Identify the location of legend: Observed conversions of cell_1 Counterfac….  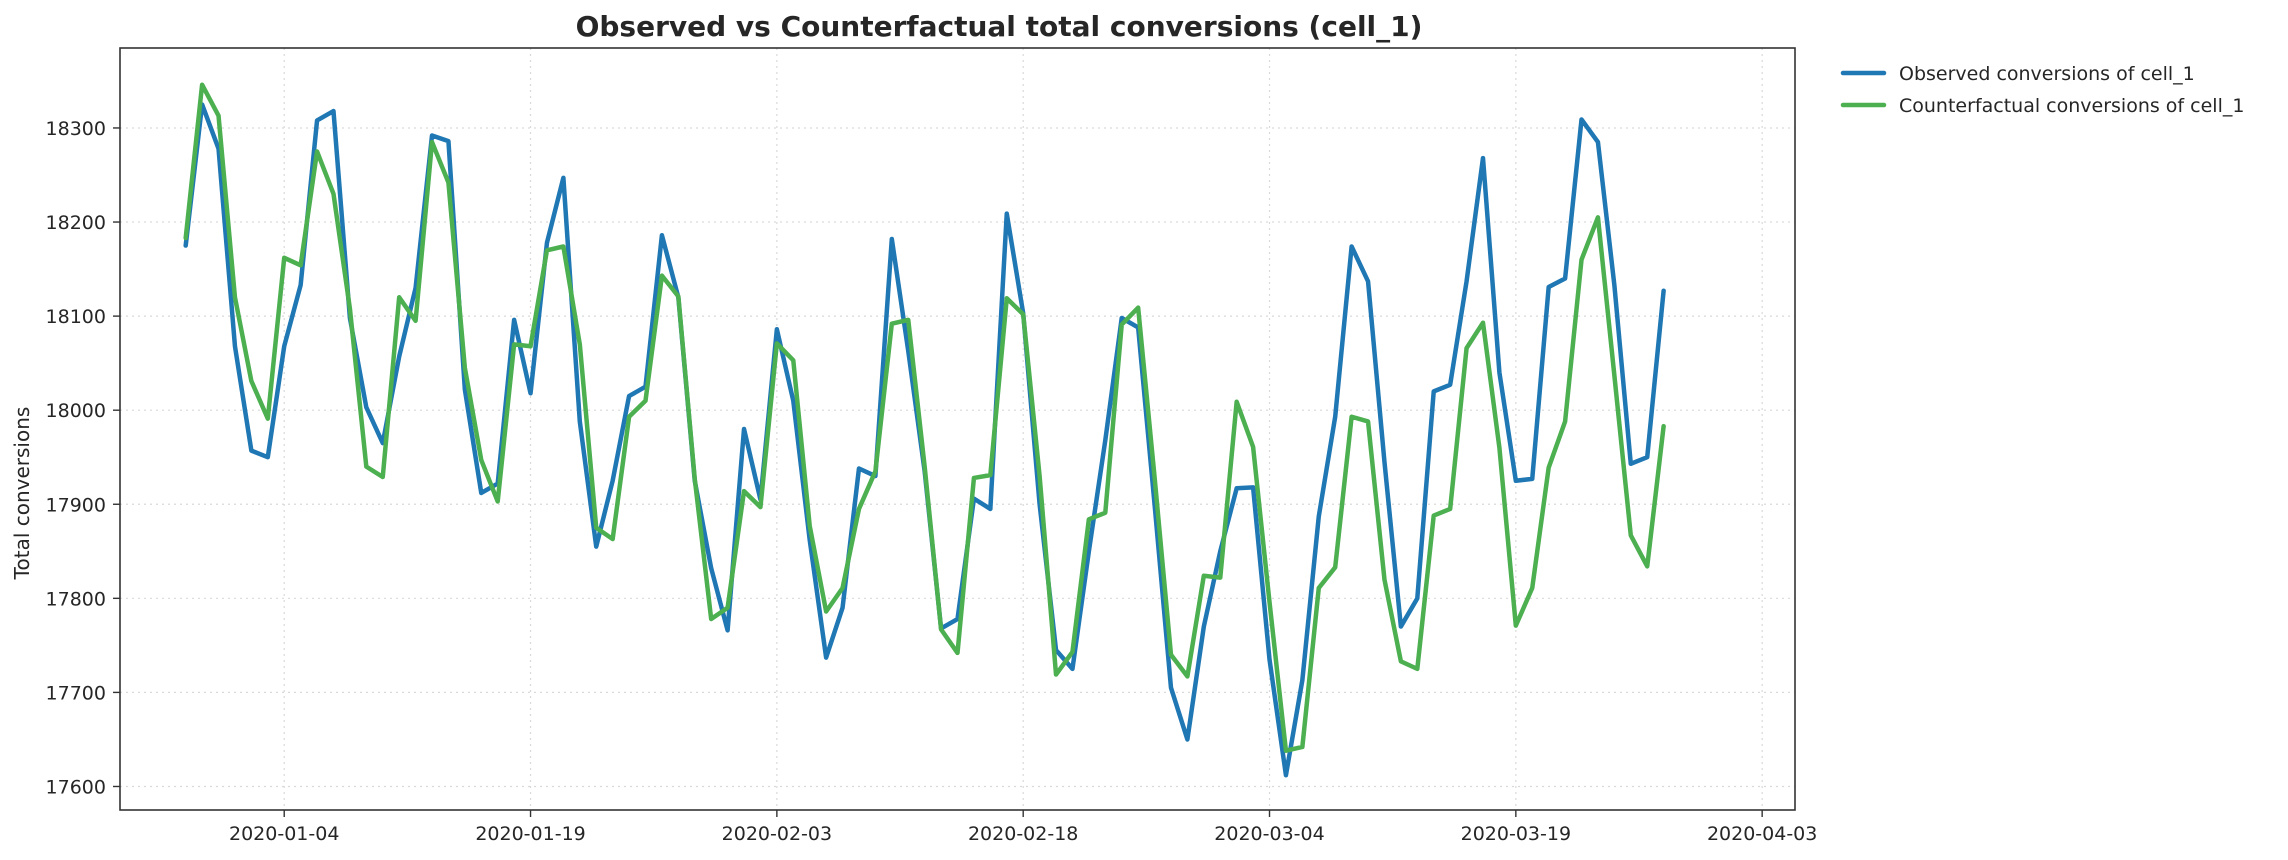
(2042, 90).